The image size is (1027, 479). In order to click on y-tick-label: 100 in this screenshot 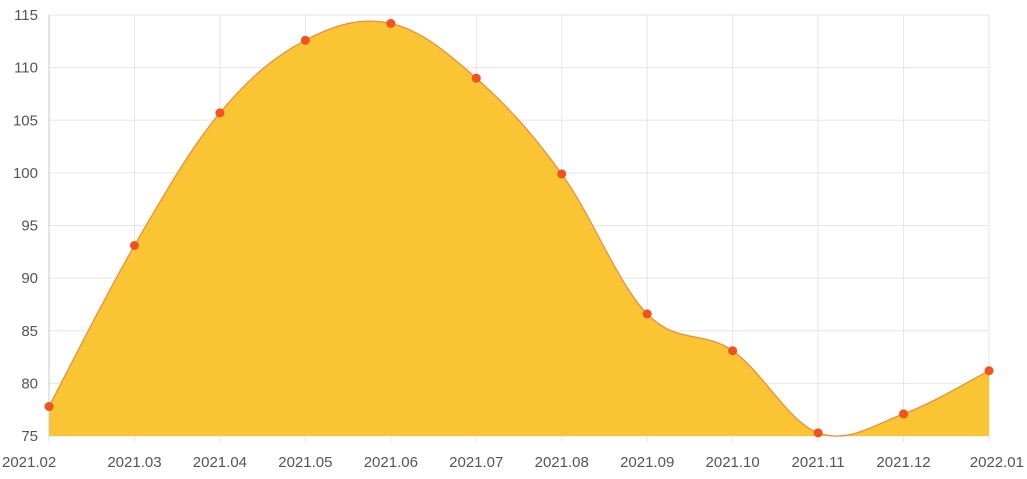, I will do `click(25, 173)`.